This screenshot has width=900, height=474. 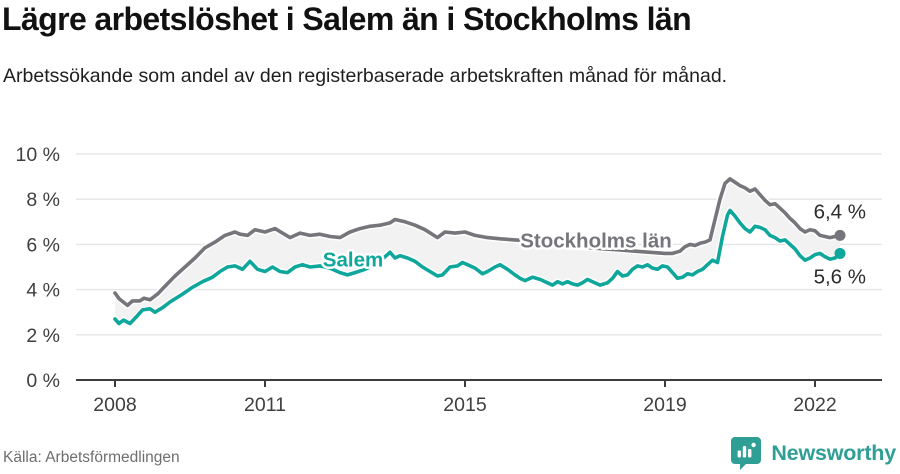 I want to click on y-tick-label: 6 %, so click(x=43, y=245).